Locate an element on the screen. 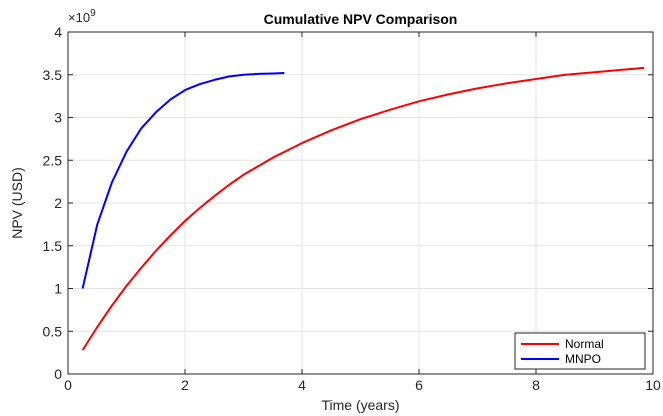  legend-label-normal: Normal is located at coordinates (584, 344).